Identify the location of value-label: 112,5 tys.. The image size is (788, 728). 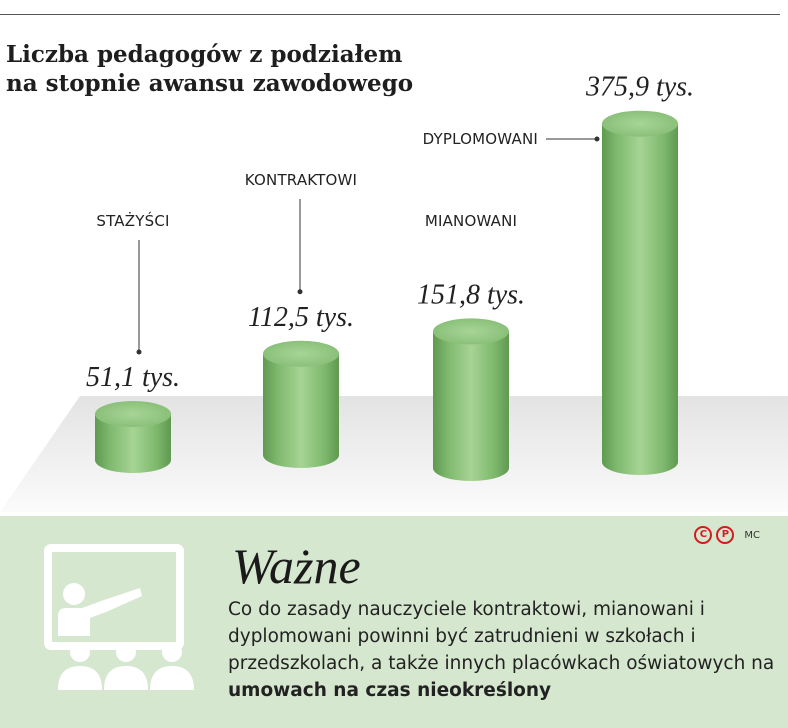
(301, 317).